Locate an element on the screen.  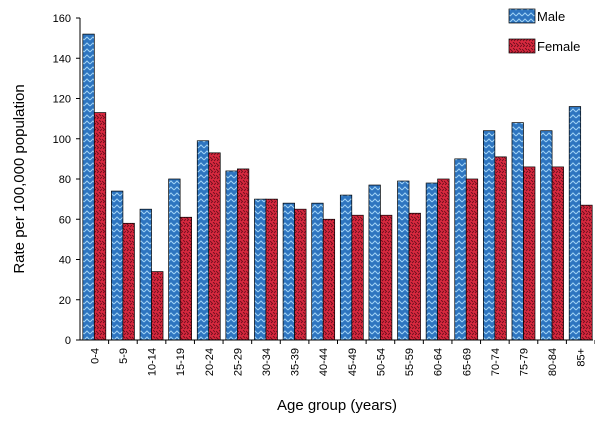
legend-swatch-female is located at coordinates (522, 46).